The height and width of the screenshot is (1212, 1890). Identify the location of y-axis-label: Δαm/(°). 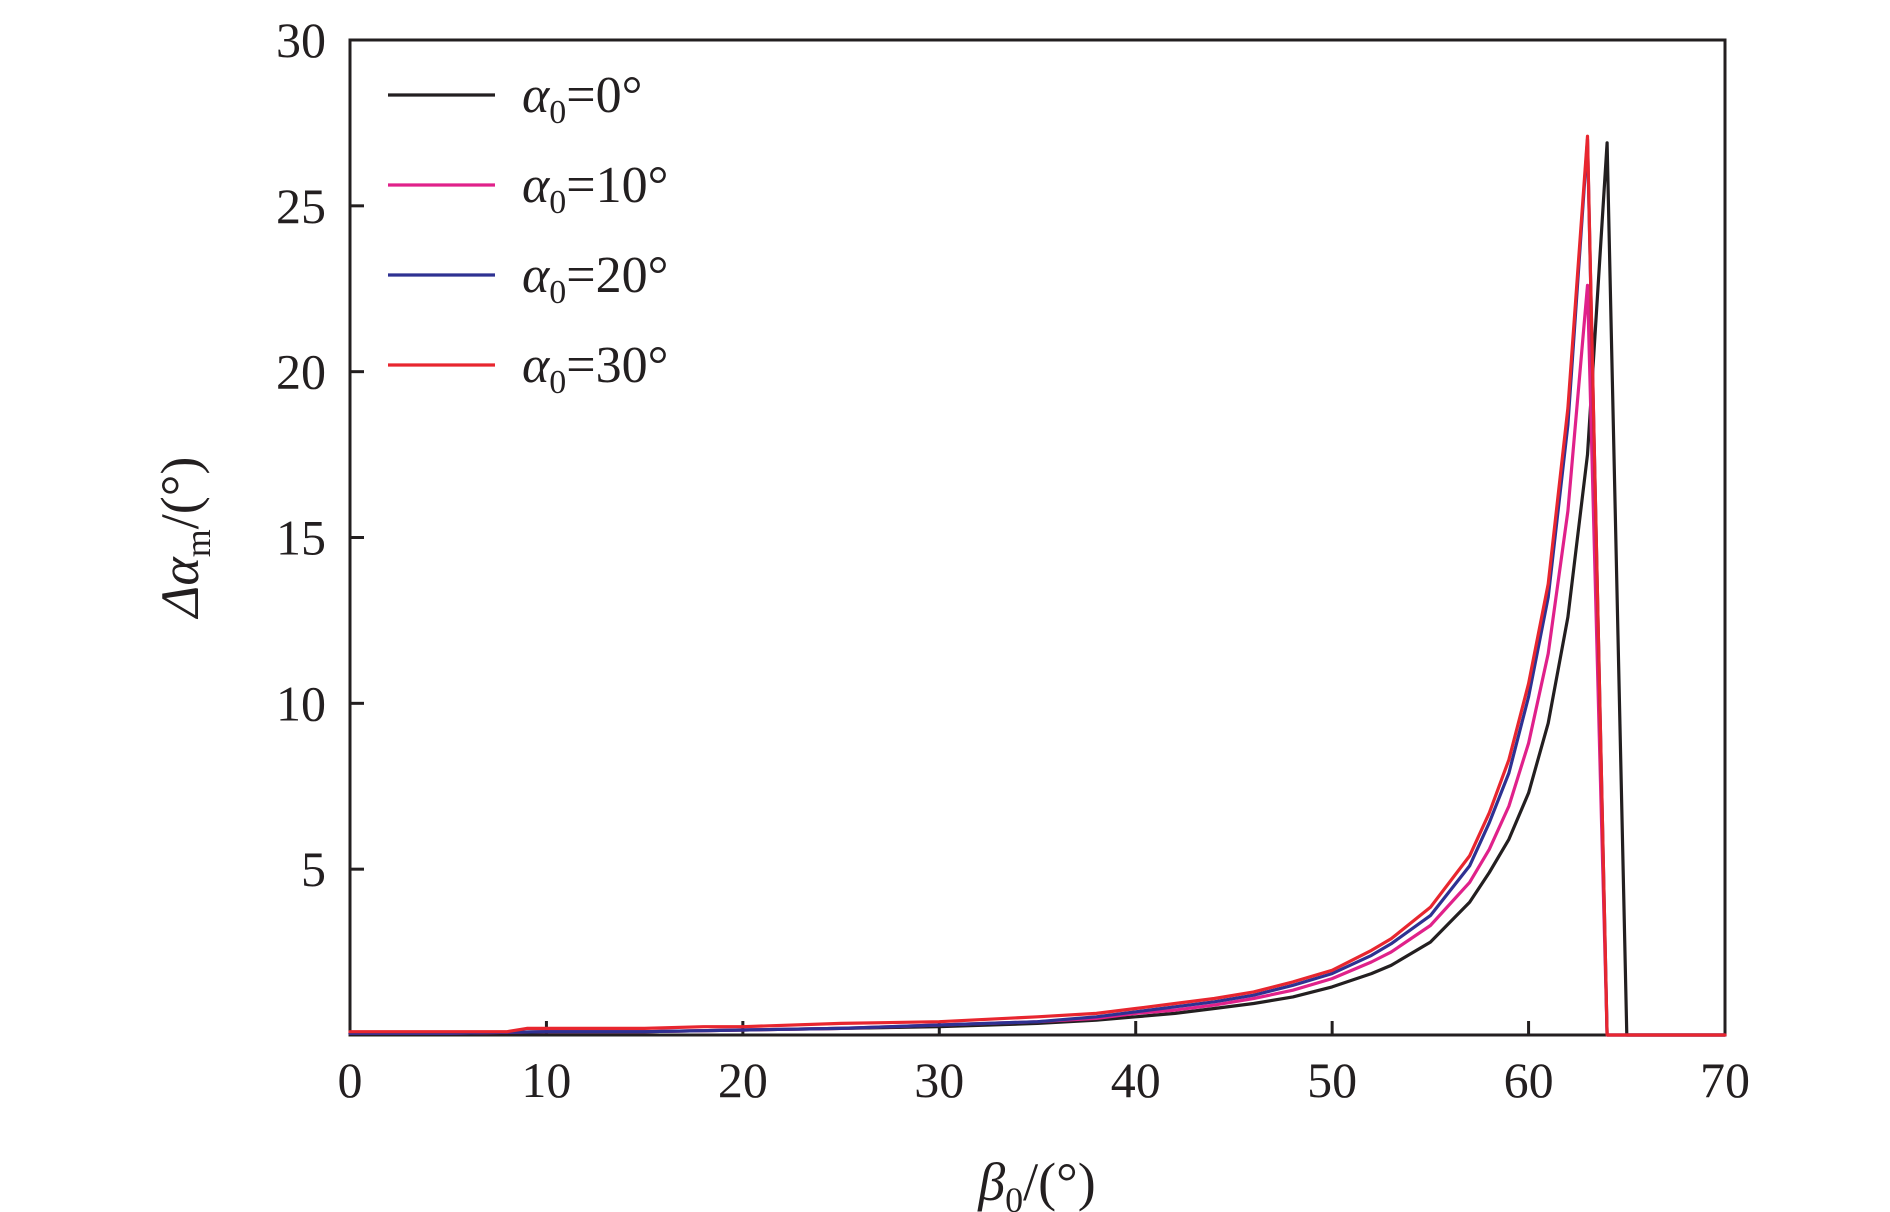
(184, 538).